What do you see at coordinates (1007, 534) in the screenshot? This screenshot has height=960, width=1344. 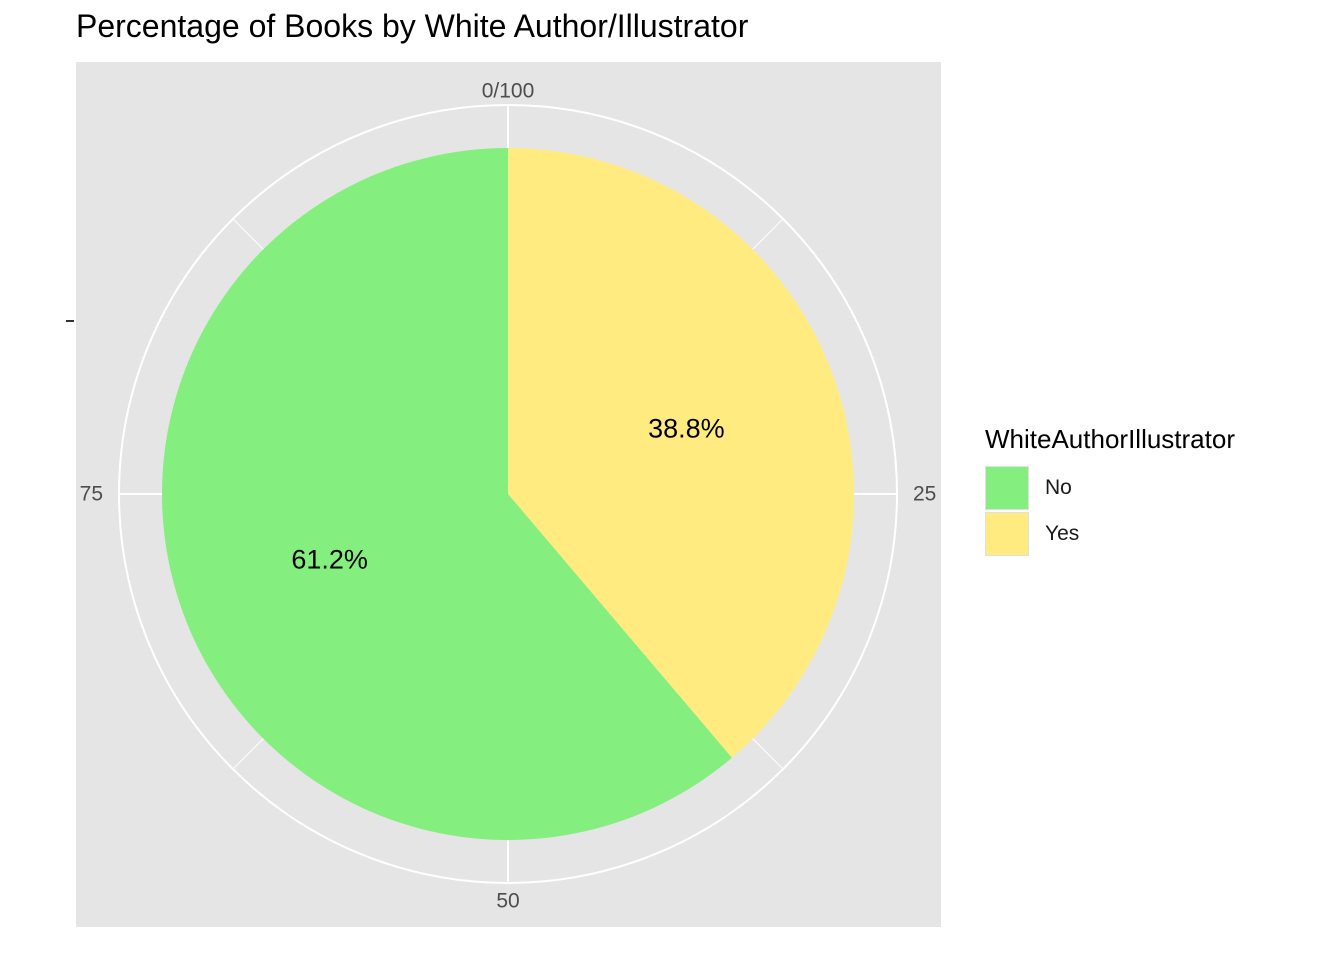 I see `legend-key-yes` at bounding box center [1007, 534].